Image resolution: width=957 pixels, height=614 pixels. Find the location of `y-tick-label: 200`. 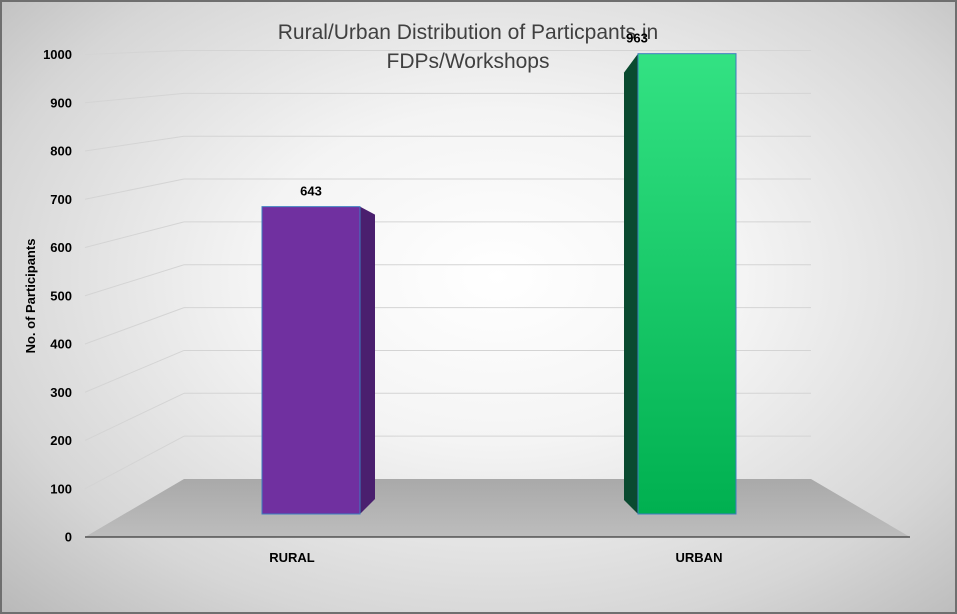

y-tick-label: 200 is located at coordinates (61, 440).